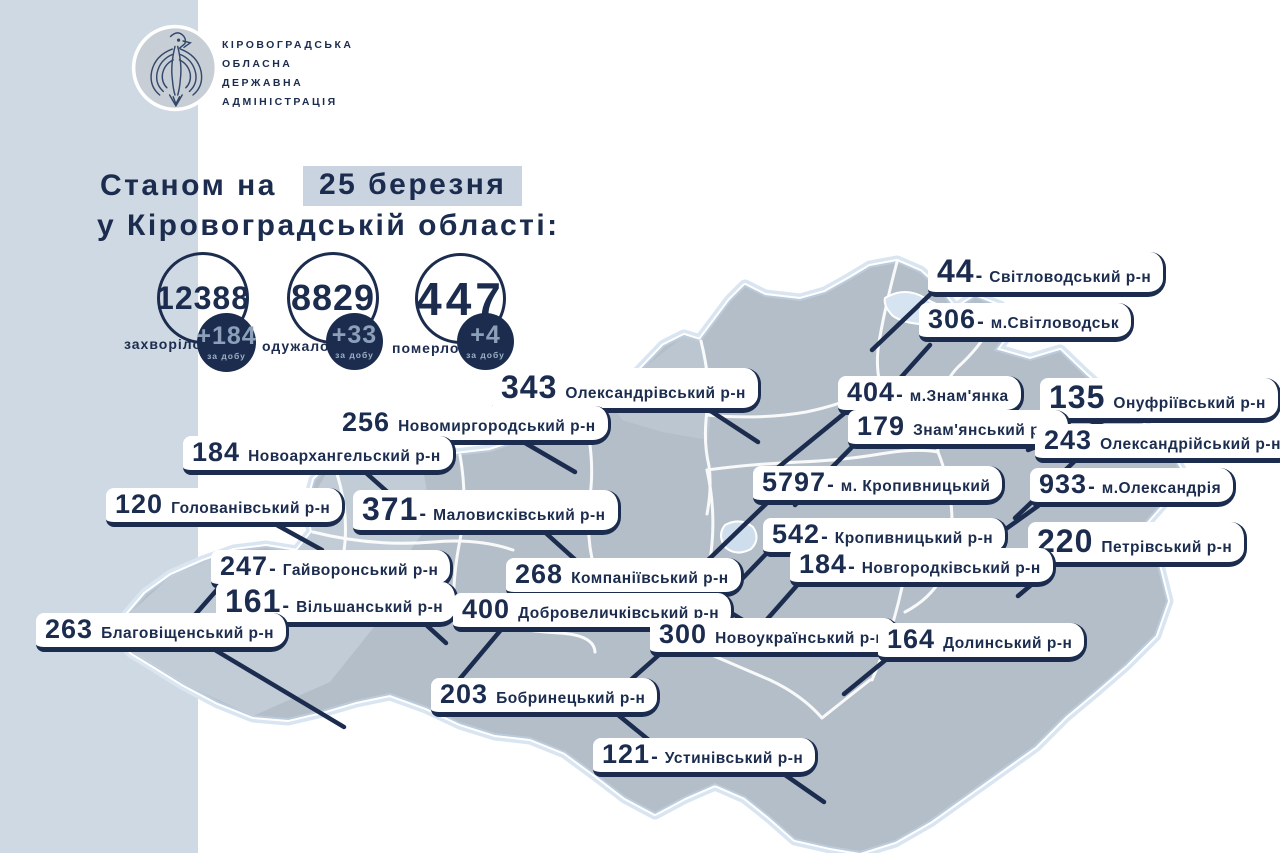 This screenshot has height=853, width=1280. Describe the element at coordinates (464, 694) in the screenshot. I see `district-count: 203` at that location.